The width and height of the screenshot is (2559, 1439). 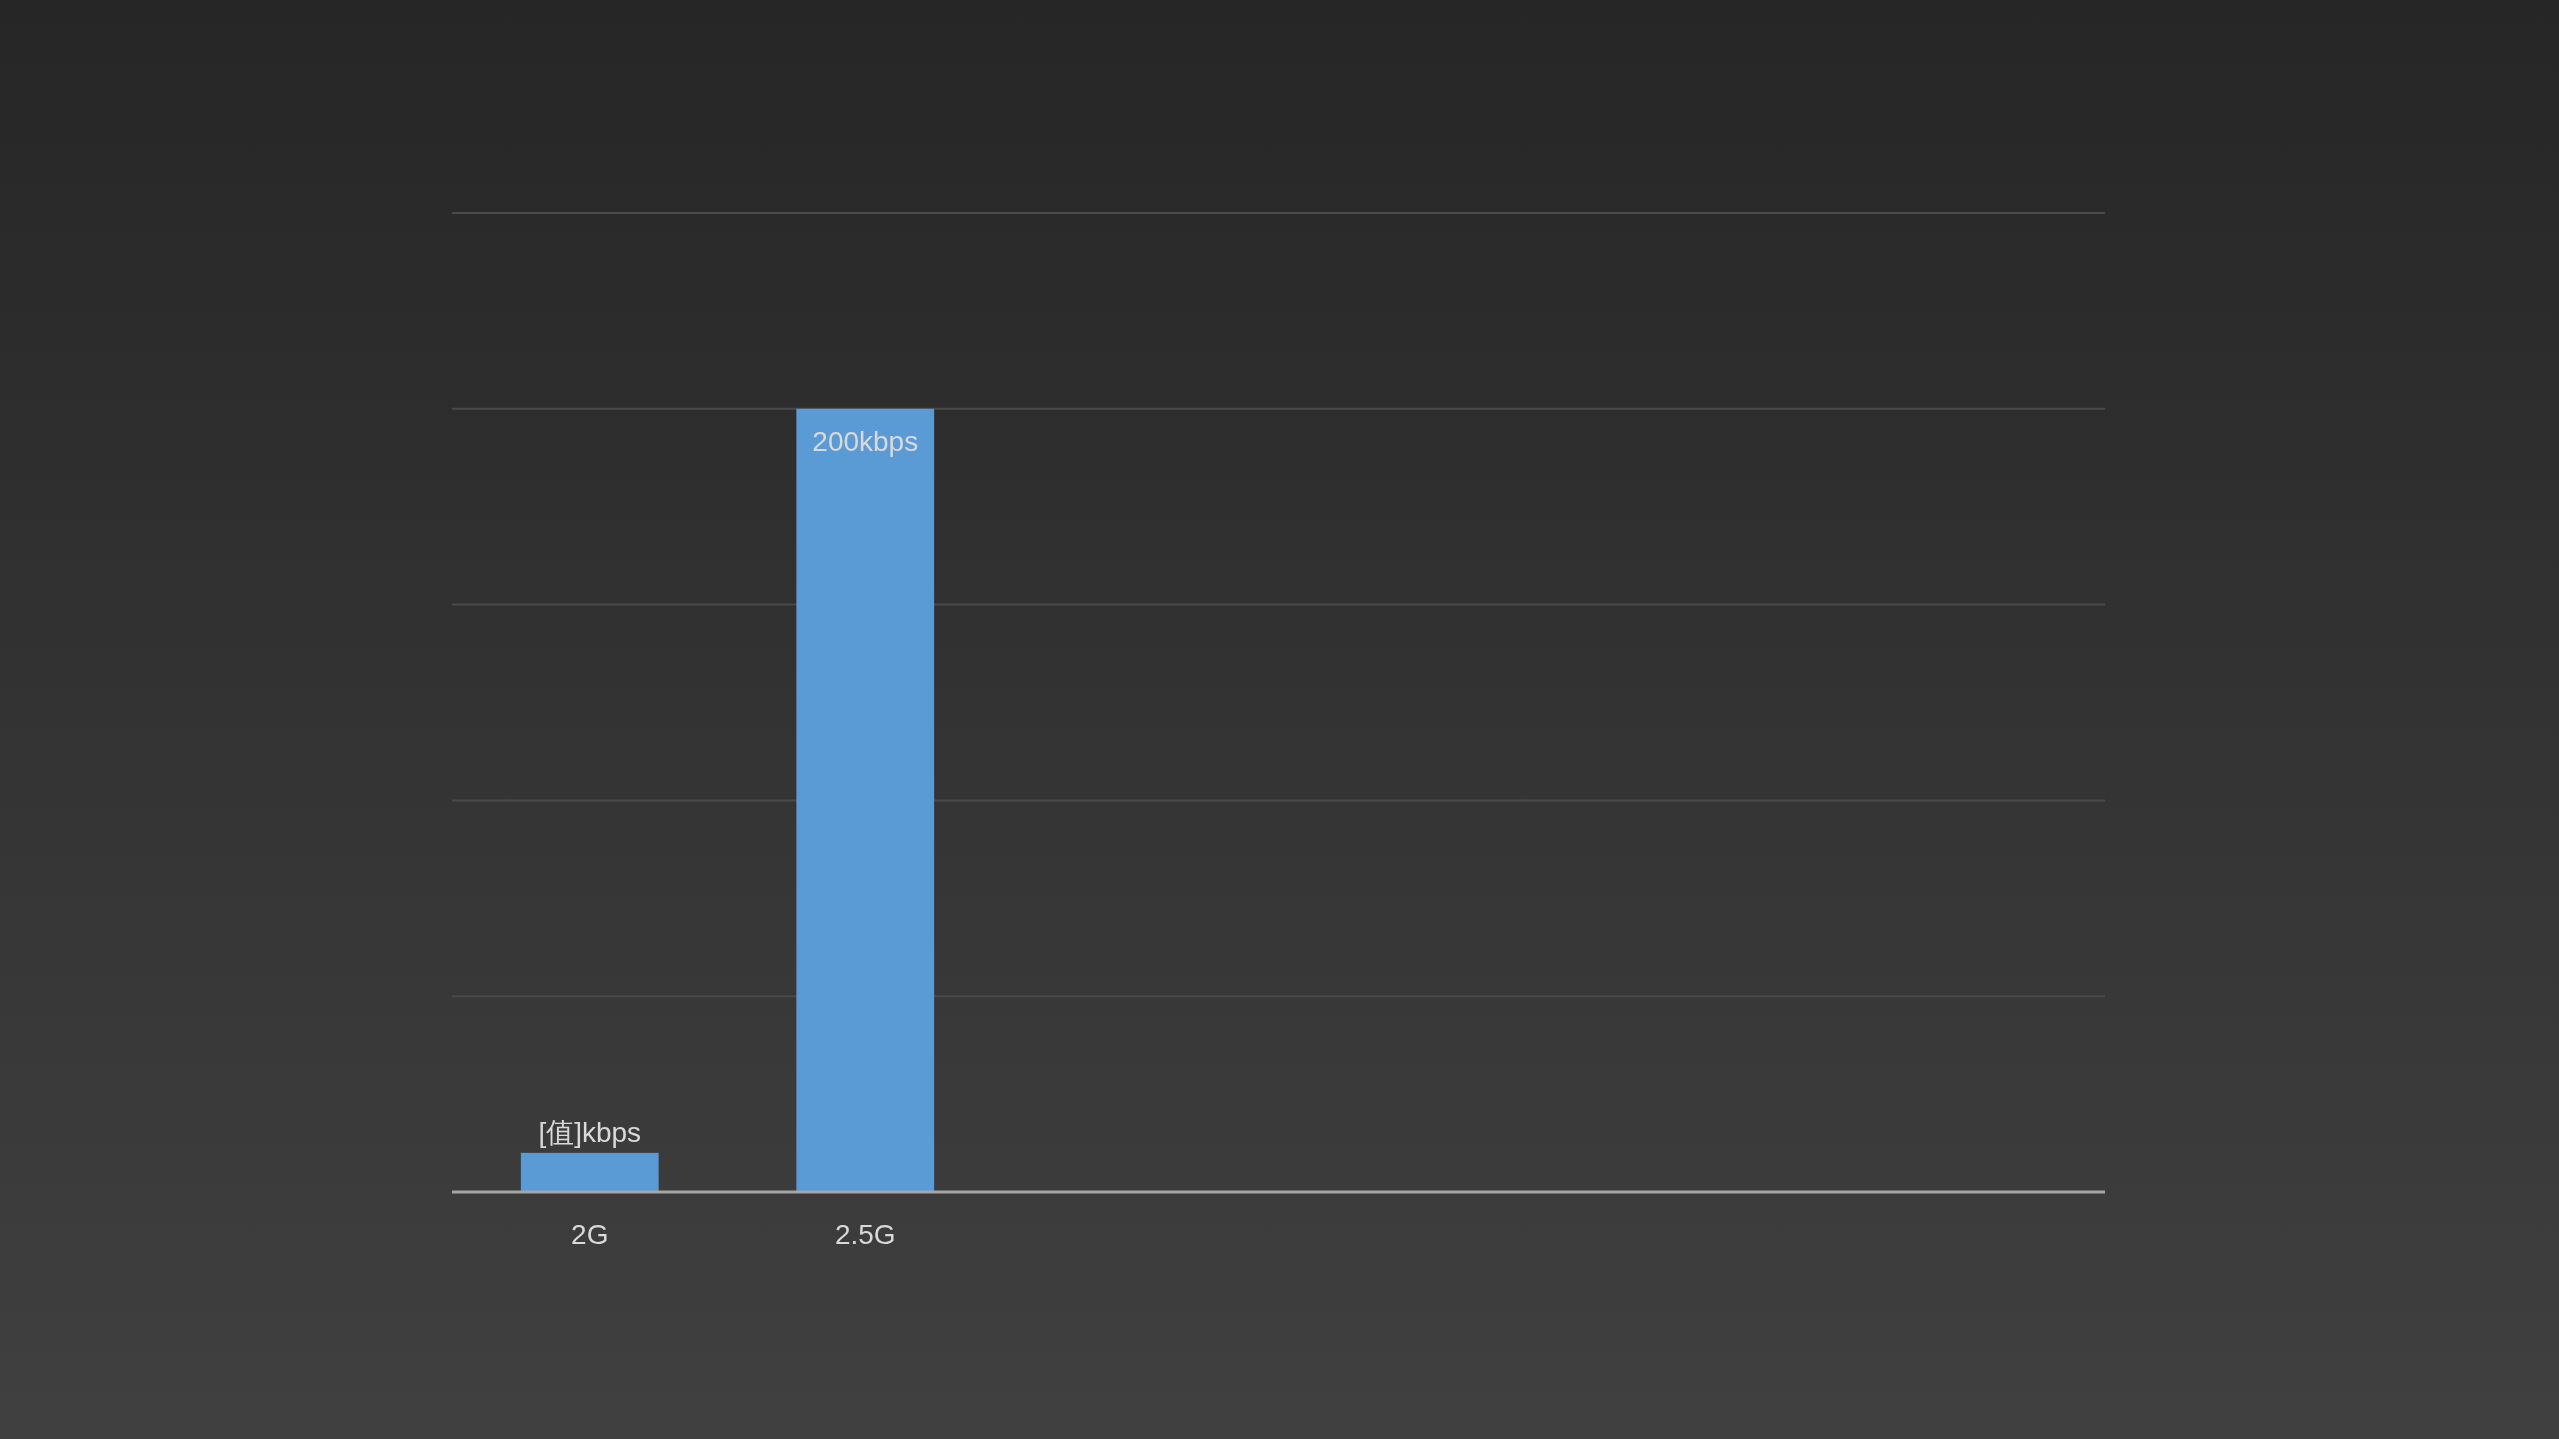 I want to click on x-tick-label: 2.5G, so click(x=865, y=1234).